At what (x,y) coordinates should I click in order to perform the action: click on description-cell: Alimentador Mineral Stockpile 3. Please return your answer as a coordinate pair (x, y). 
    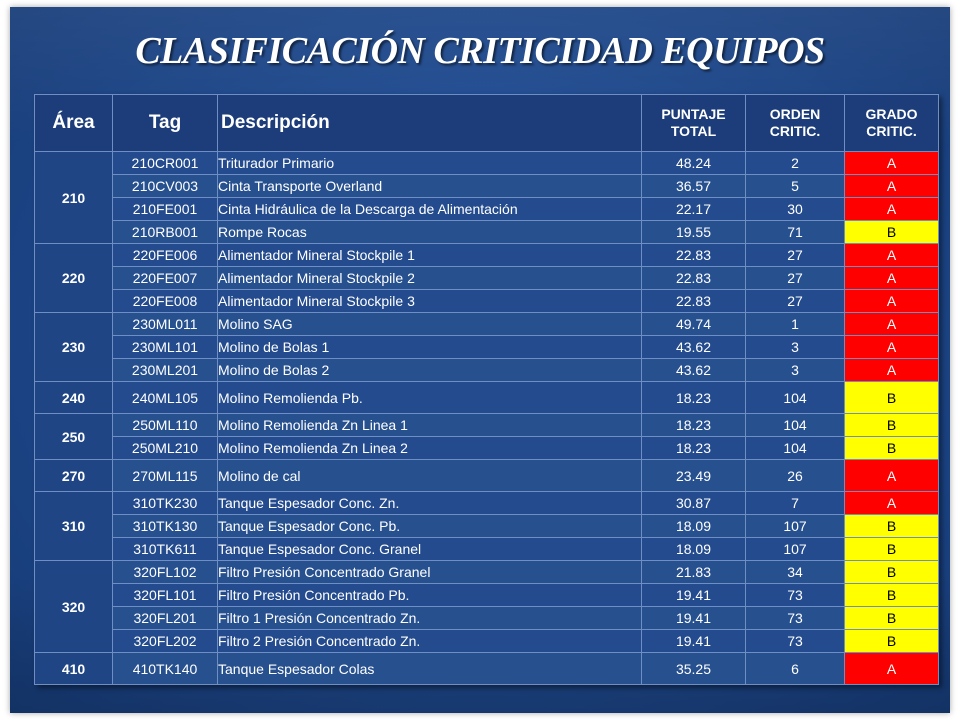
    Looking at the image, I should click on (429, 301).